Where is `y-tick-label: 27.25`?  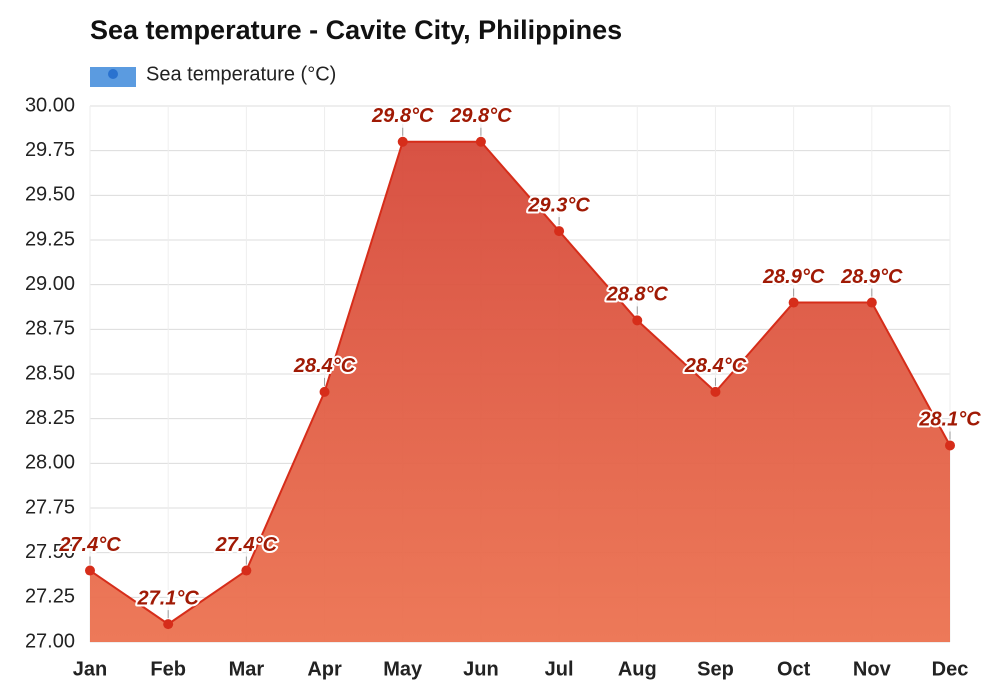
y-tick-label: 27.25 is located at coordinates (50, 597).